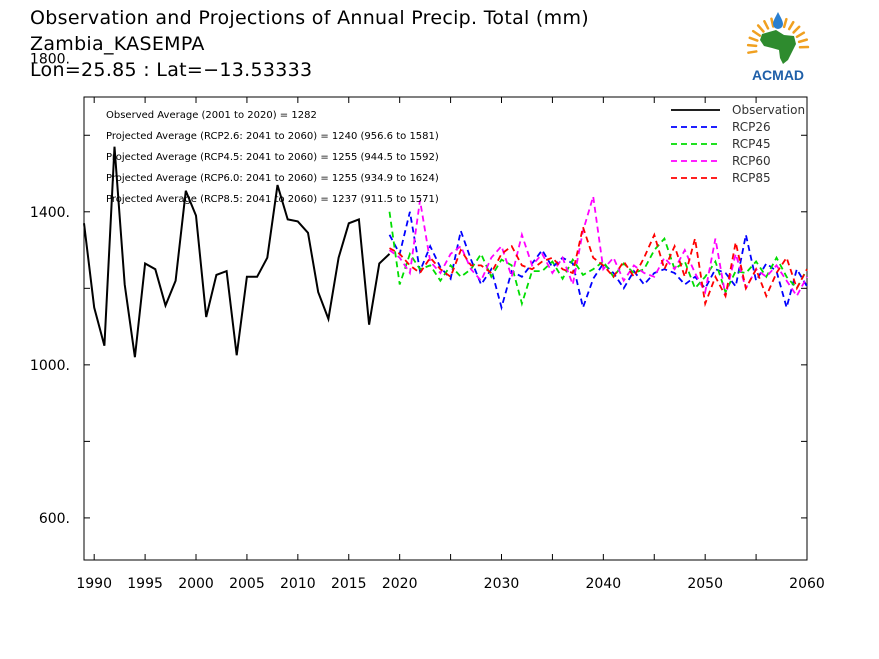 The height and width of the screenshot is (659, 879). What do you see at coordinates (237, 252) in the screenshot?
I see `series-line-observation` at bounding box center [237, 252].